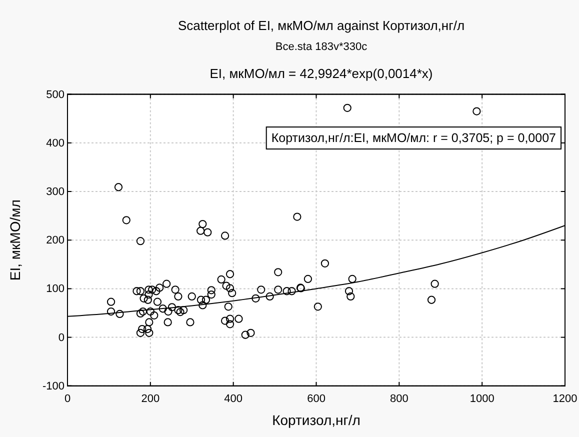 Image resolution: width=579 pixels, height=437 pixels. Describe the element at coordinates (565, 399) in the screenshot. I see `x-tick-label: 1200` at that location.